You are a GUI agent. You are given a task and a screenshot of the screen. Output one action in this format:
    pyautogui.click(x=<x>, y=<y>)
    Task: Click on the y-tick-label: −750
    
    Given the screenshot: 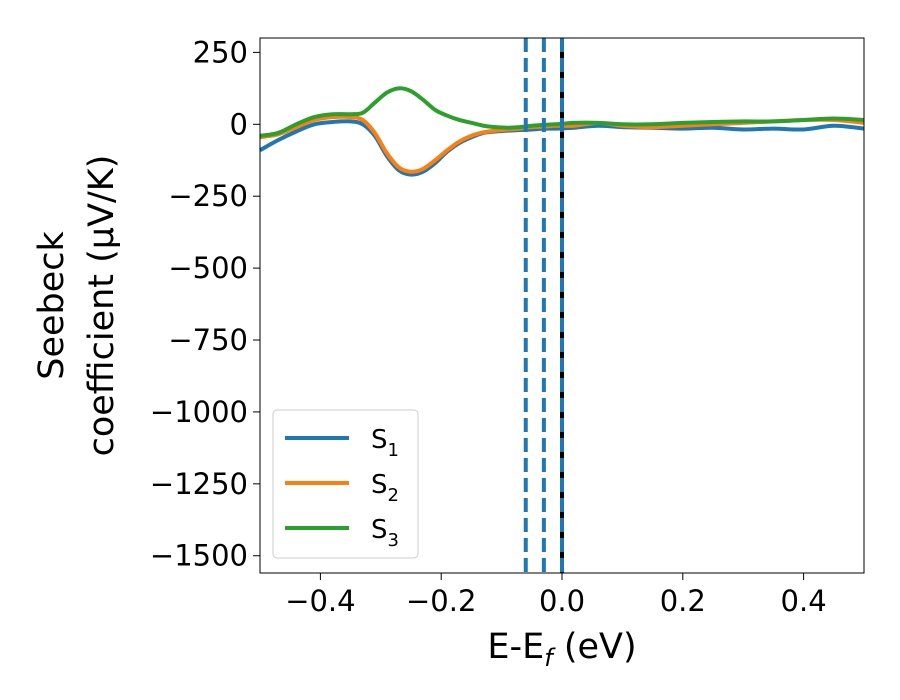 What is the action you would take?
    pyautogui.click(x=208, y=340)
    